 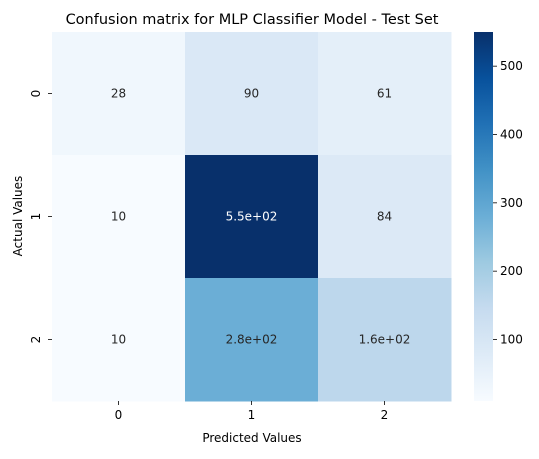 I want to click on x-axis-ticks: 0 1 2, so click(x=252, y=411).